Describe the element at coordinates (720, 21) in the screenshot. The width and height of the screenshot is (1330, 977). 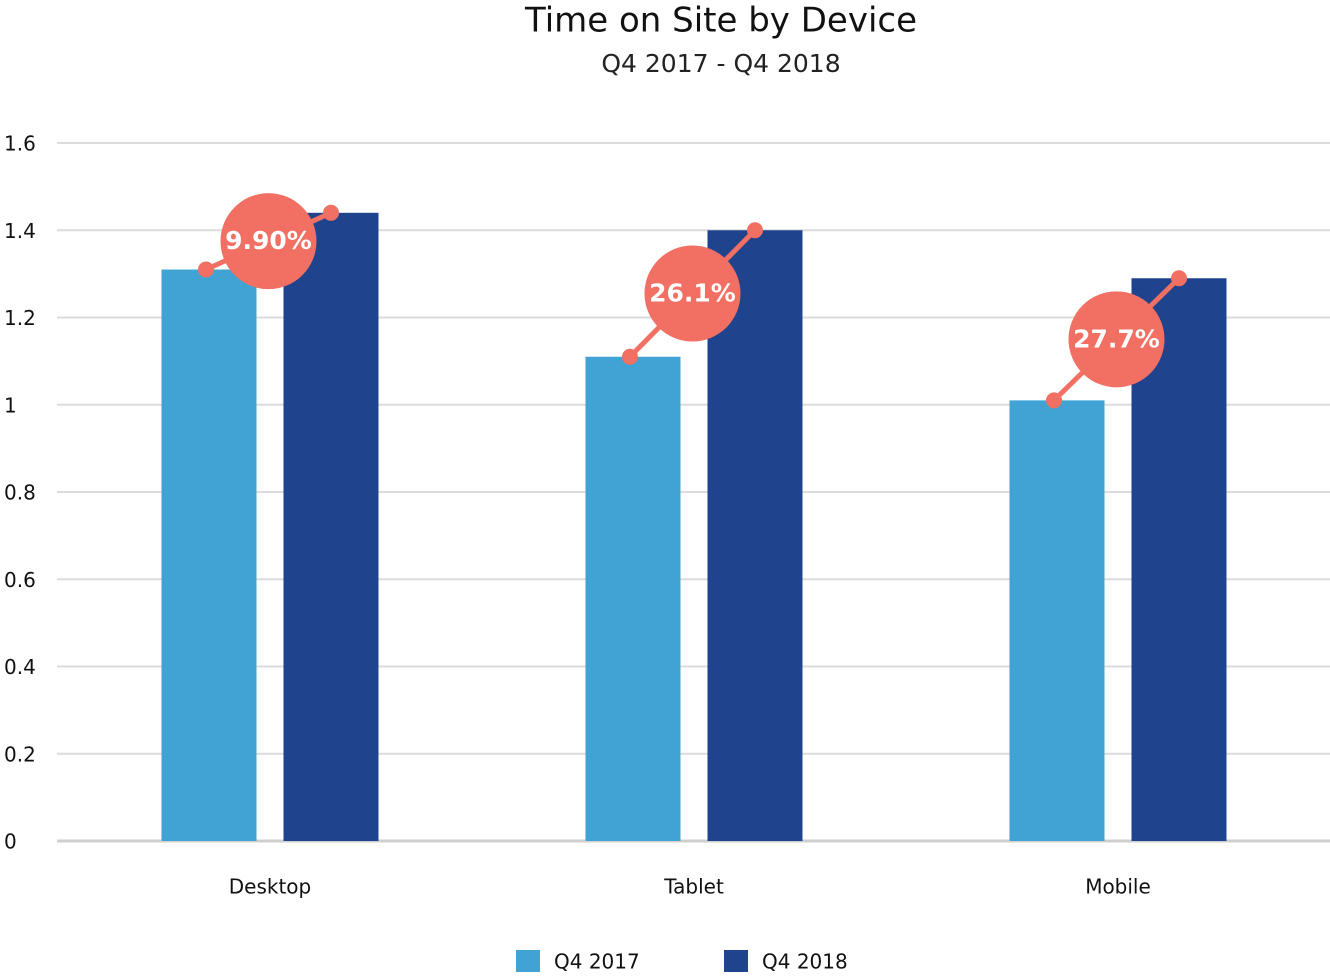
I see `chart-title: Time on Site by Device` at that location.